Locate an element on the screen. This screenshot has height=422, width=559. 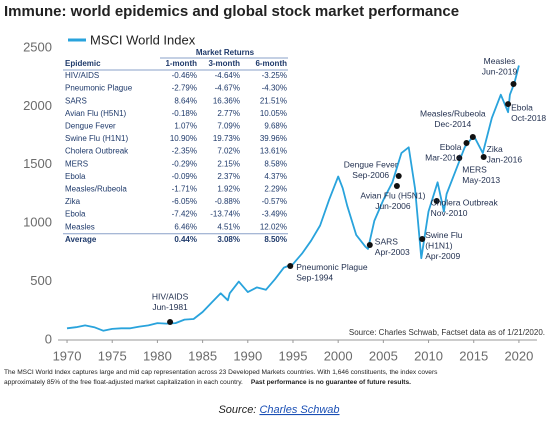
event-label: Mar-2014 is located at coordinates (443, 158).